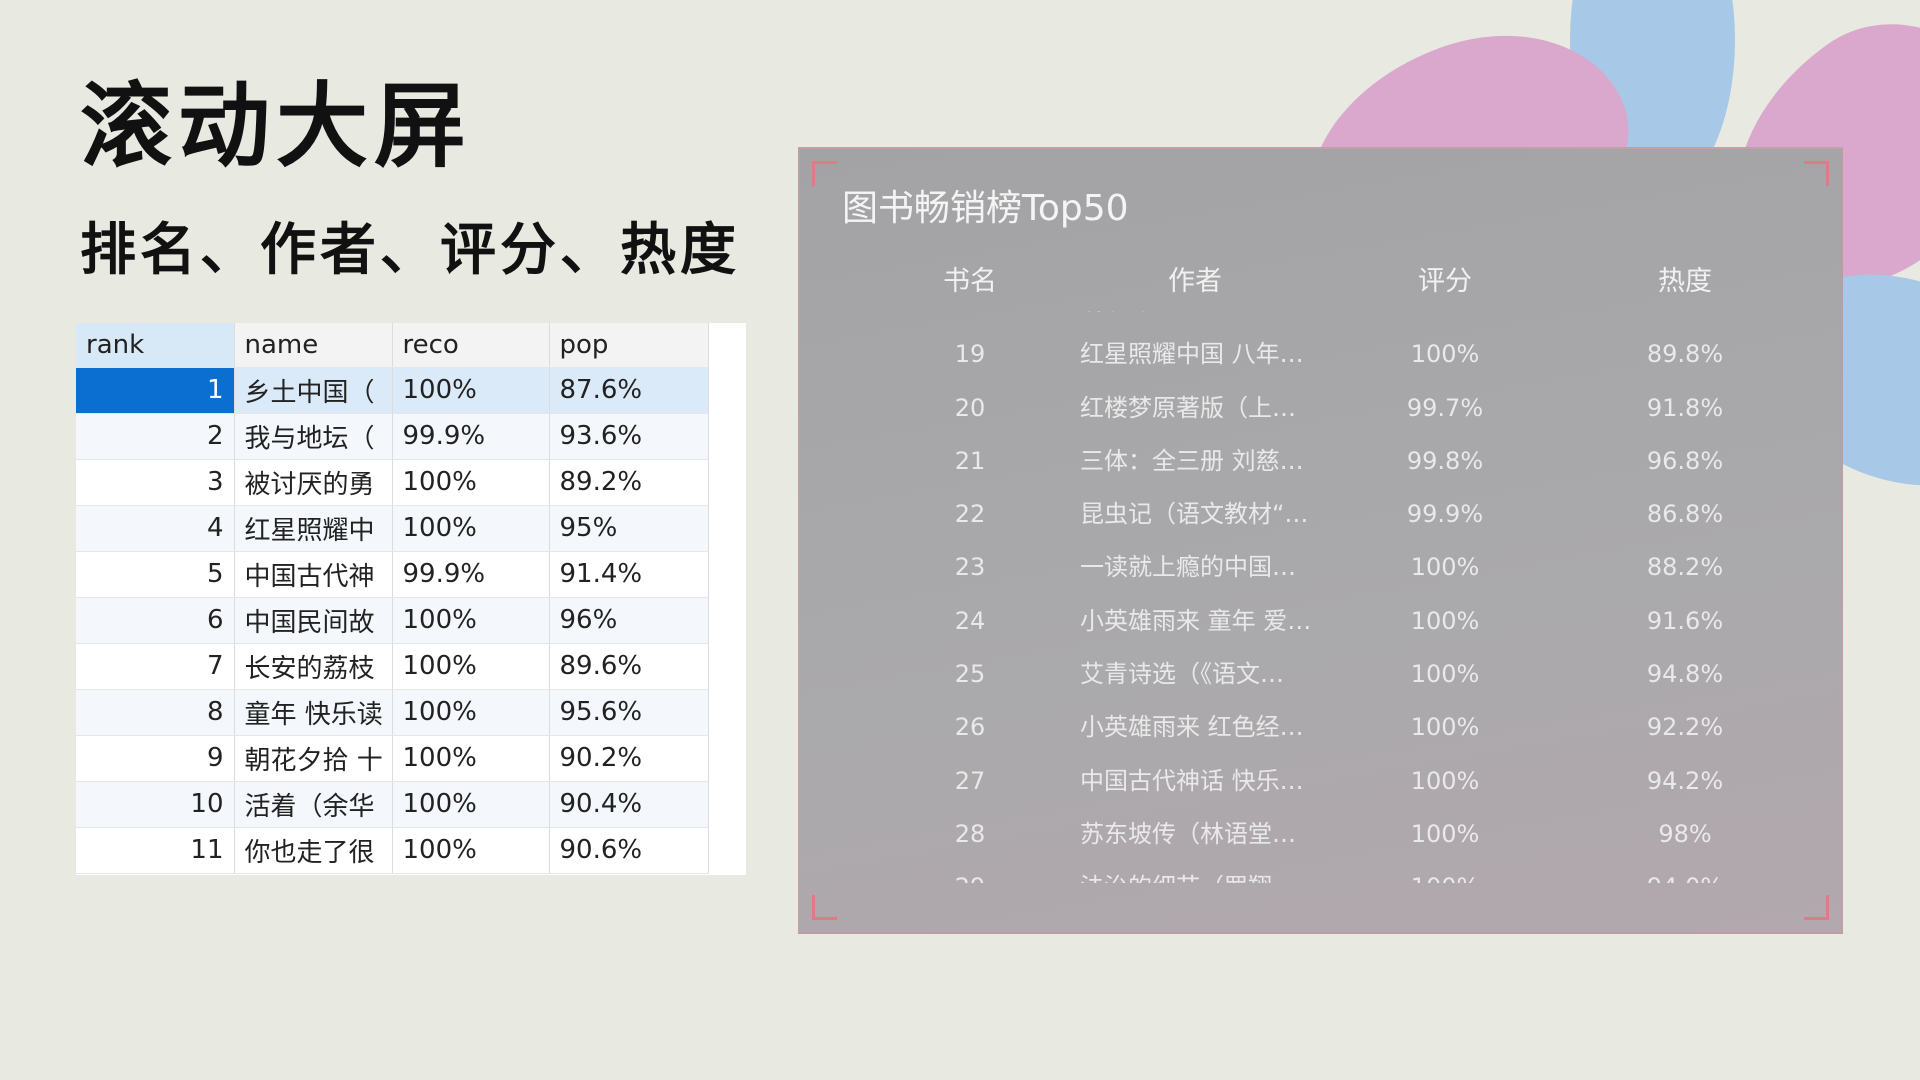 Image resolution: width=1920 pixels, height=1080 pixels. I want to click on dashboard-row: 19 红星照耀中国 八年… 100% 89.8%, so click(1320, 354).